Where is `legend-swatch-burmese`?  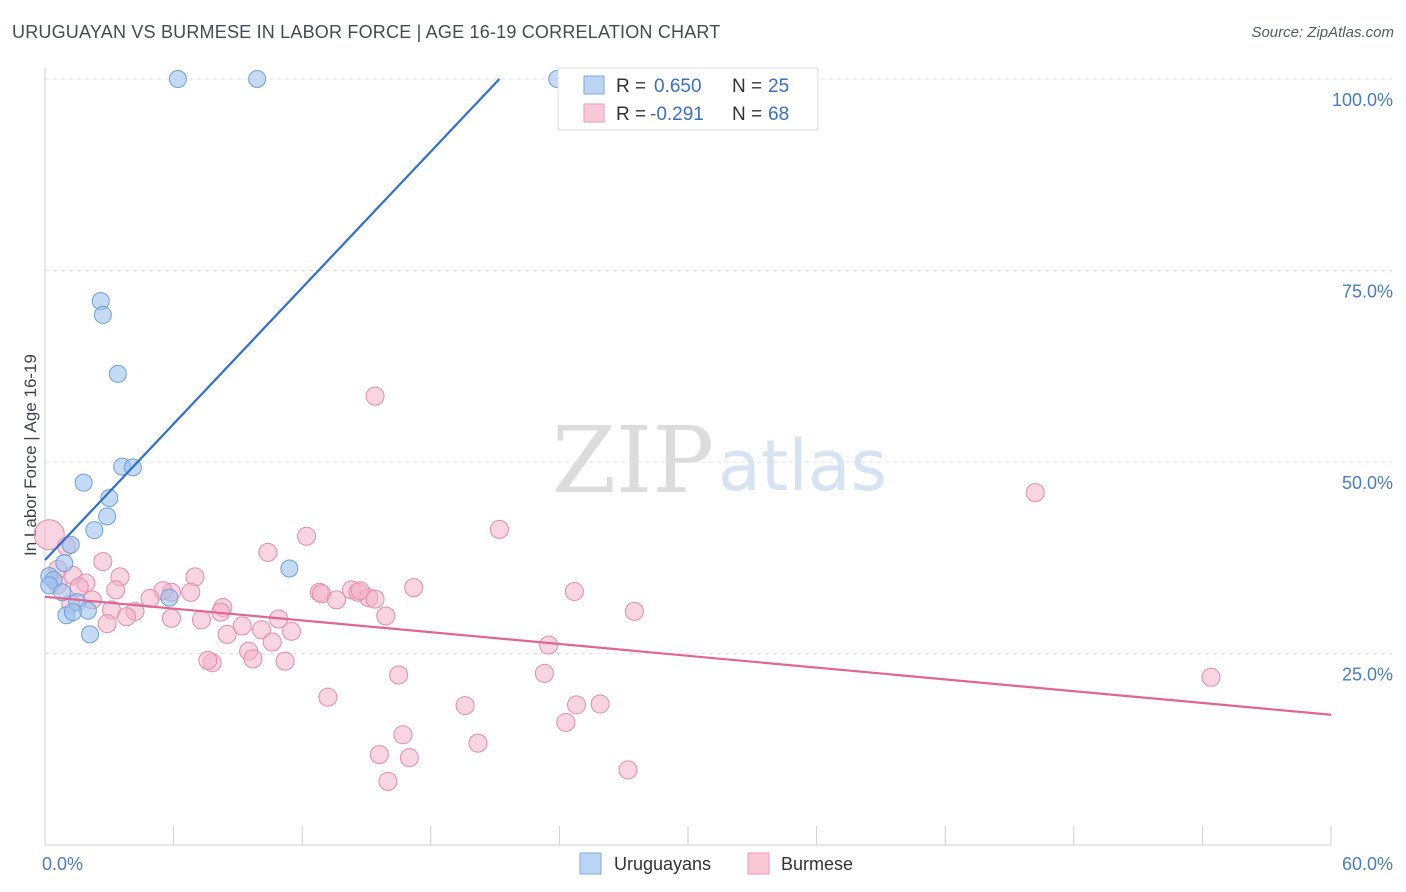 legend-swatch-burmese is located at coordinates (594, 113).